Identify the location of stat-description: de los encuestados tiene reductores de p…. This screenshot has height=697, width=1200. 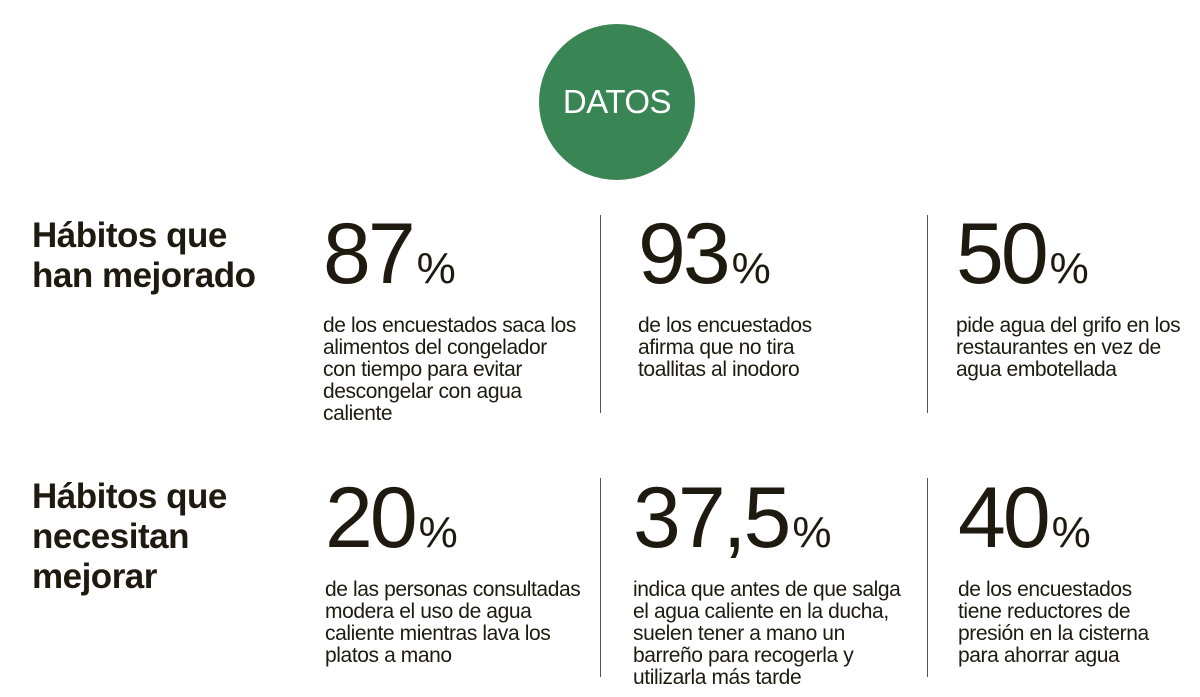
(1053, 622).